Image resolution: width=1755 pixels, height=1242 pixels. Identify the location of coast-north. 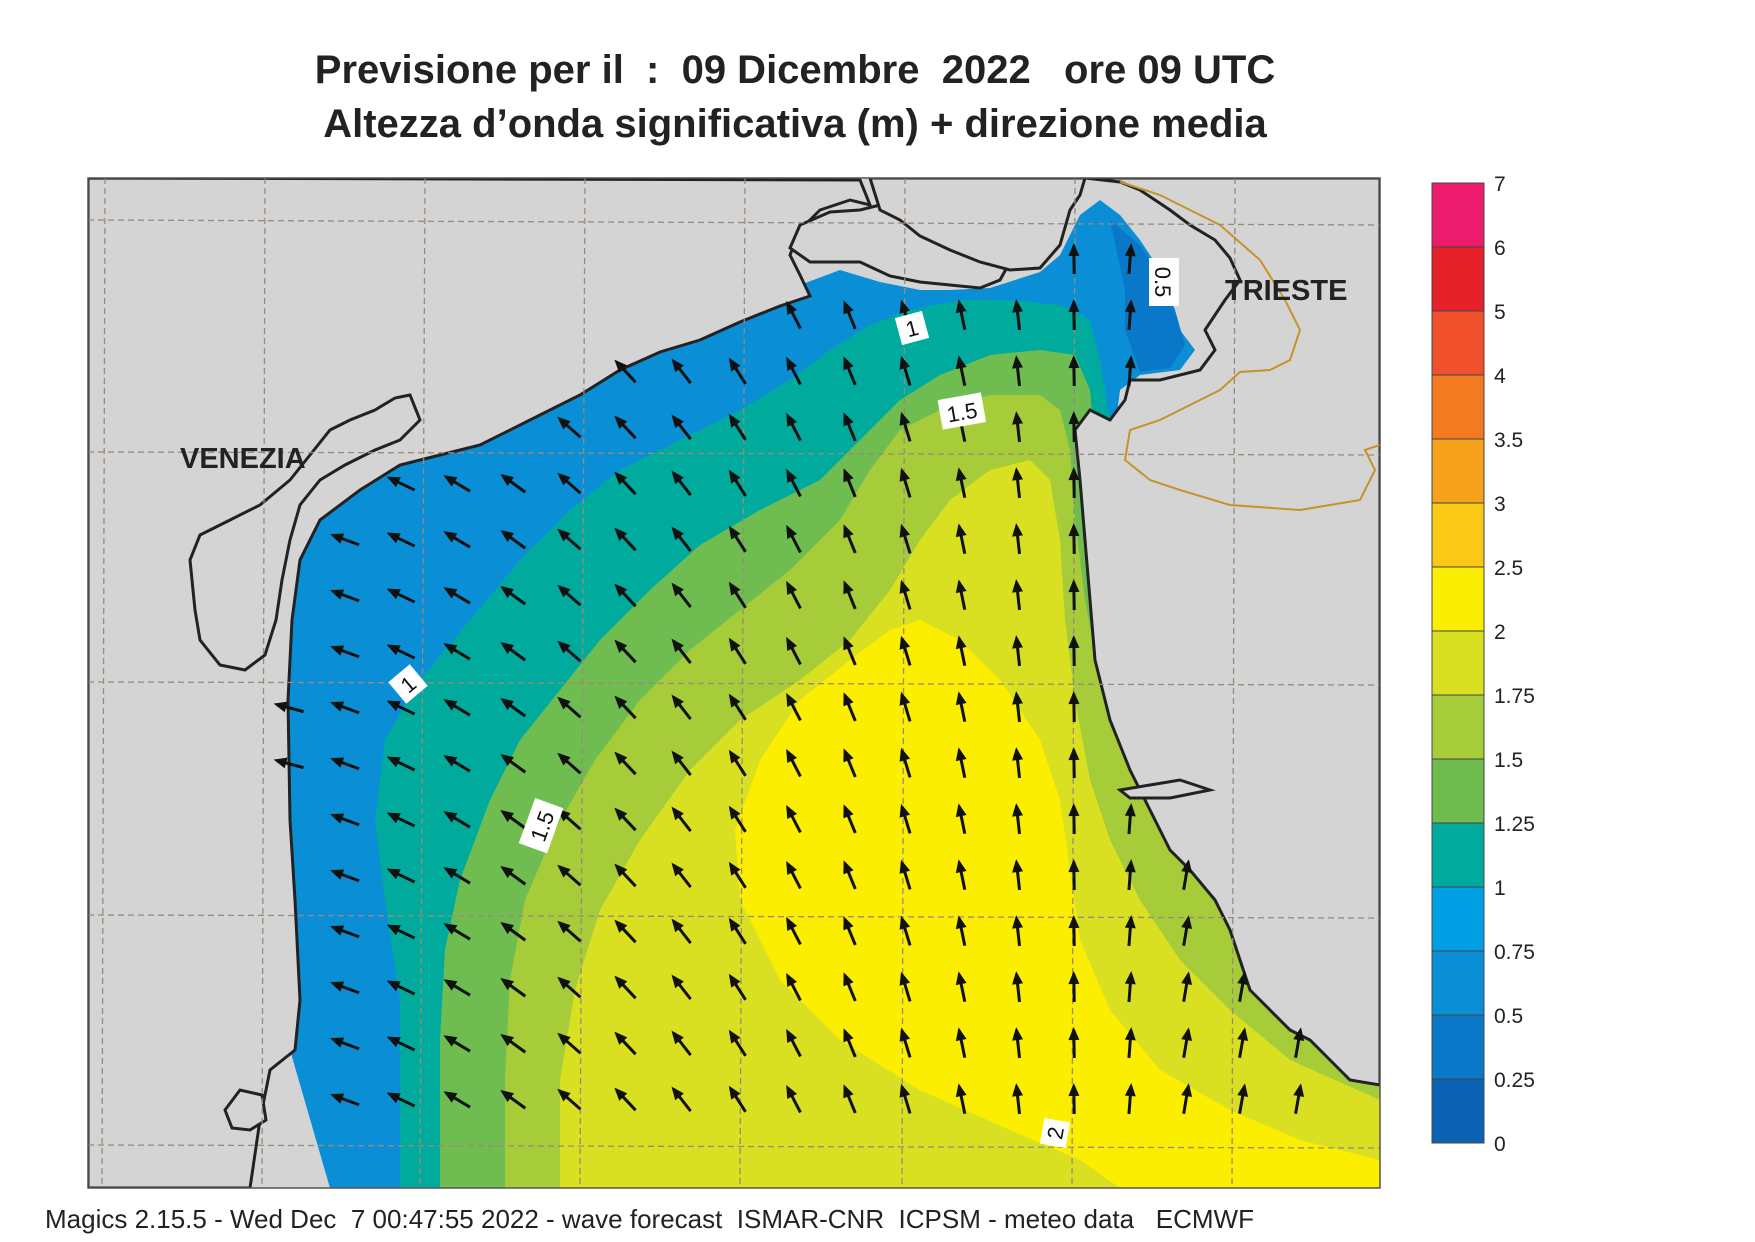
(977, 225).